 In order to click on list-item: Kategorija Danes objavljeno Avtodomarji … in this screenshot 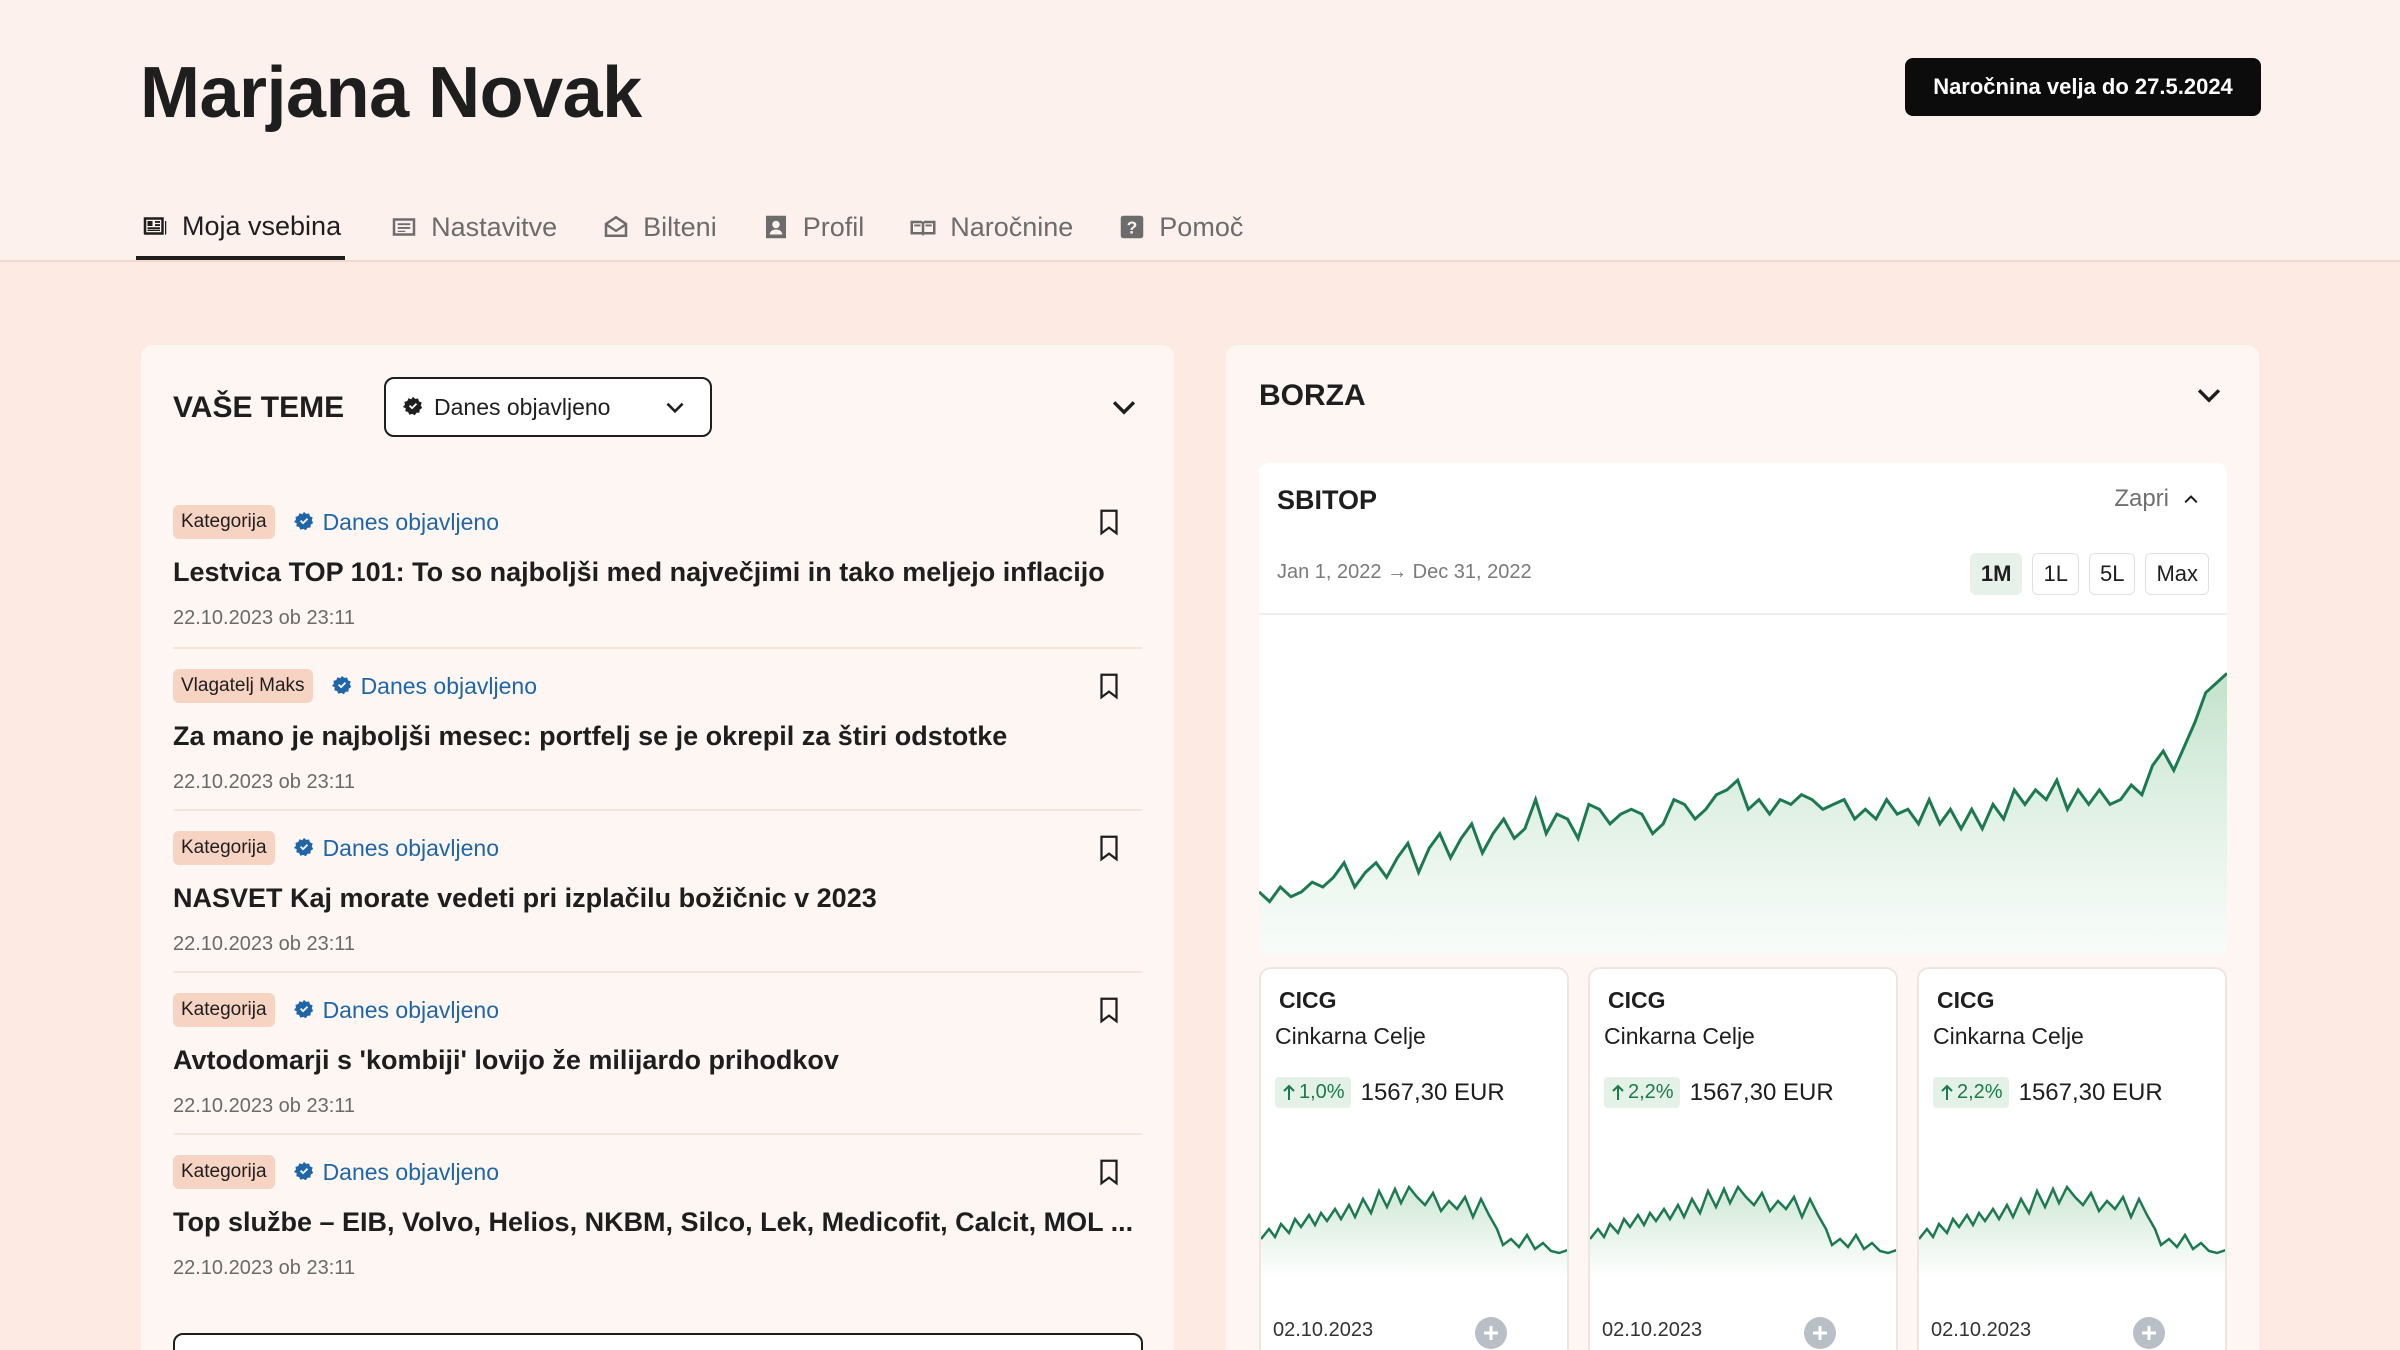, I will do `click(657, 1052)`.